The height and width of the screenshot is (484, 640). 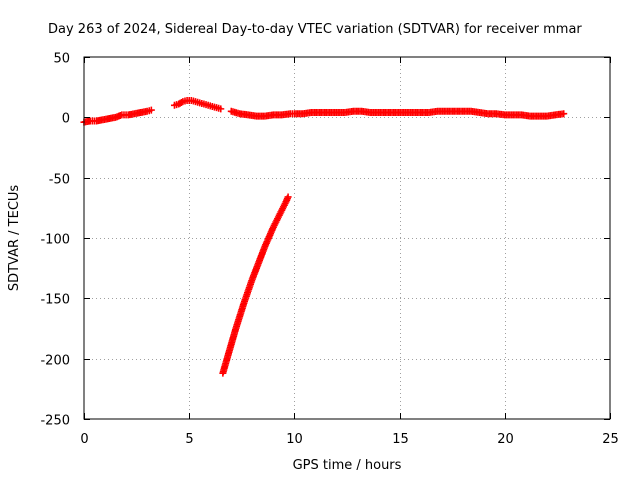 I want to click on y-tick-label: -150, so click(x=55, y=300).